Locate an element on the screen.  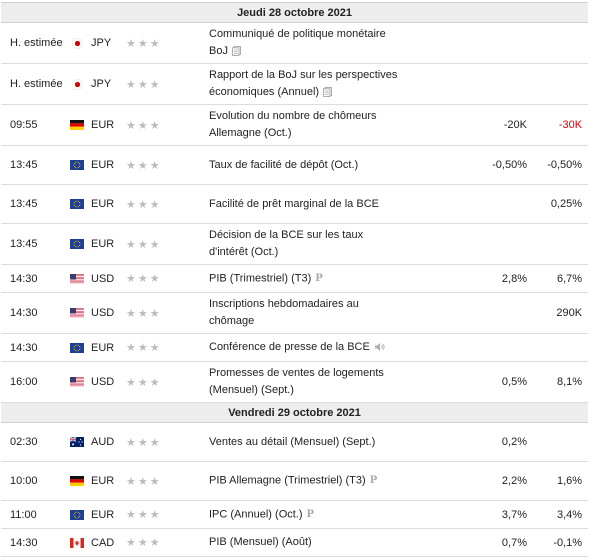
day-header-row: Vendredi 29 octobre 2021 is located at coordinates (295, 412).